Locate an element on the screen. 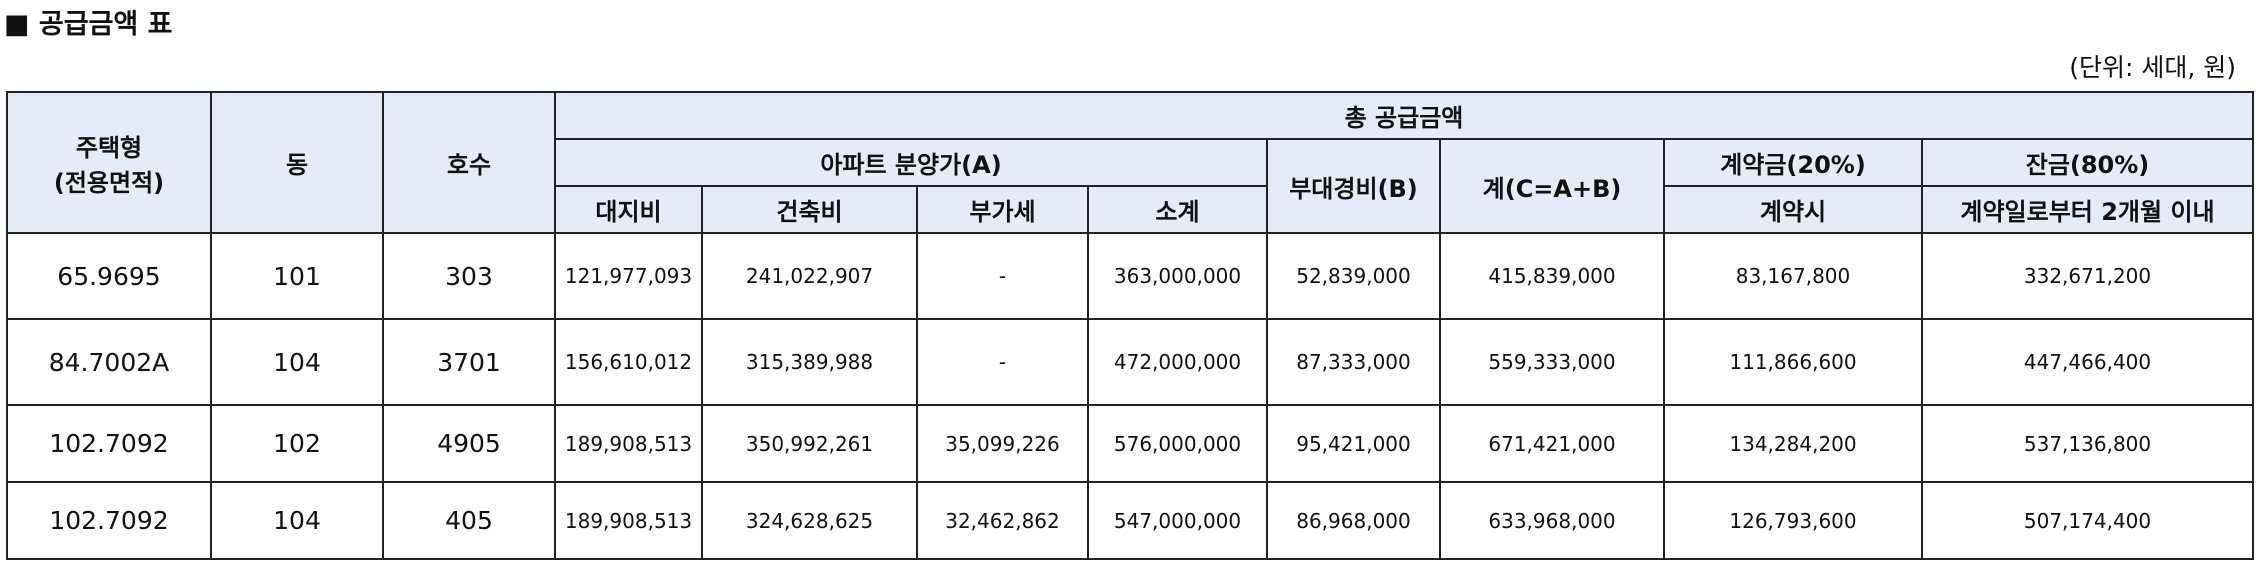  cell-ho: 405 is located at coordinates (469, 520).